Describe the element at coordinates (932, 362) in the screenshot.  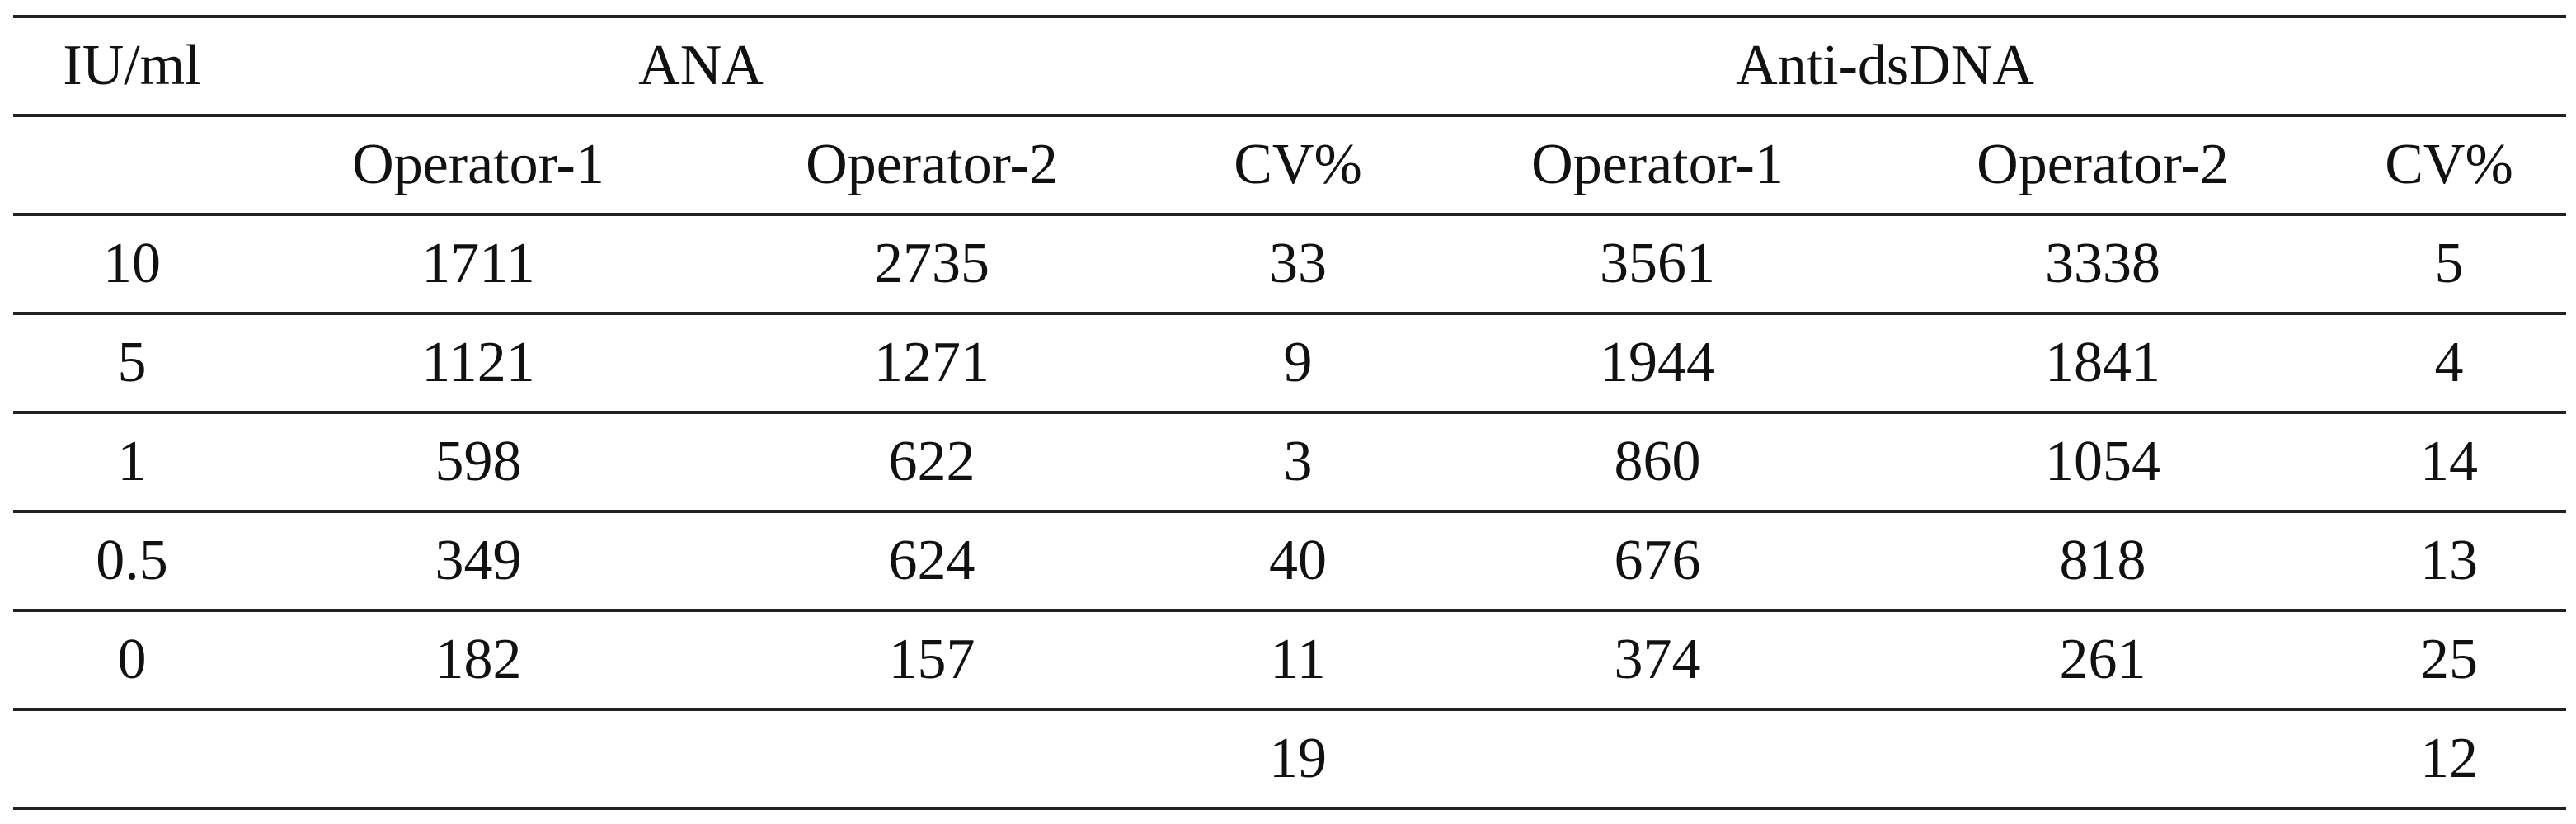
I see `table-cell: 1271` at that location.